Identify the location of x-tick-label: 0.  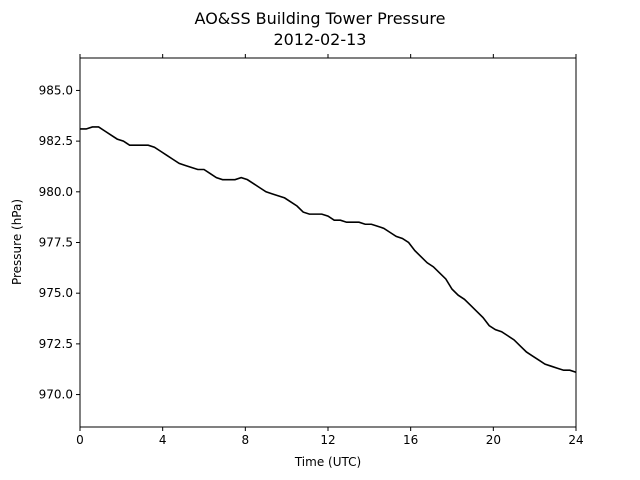
(80, 440).